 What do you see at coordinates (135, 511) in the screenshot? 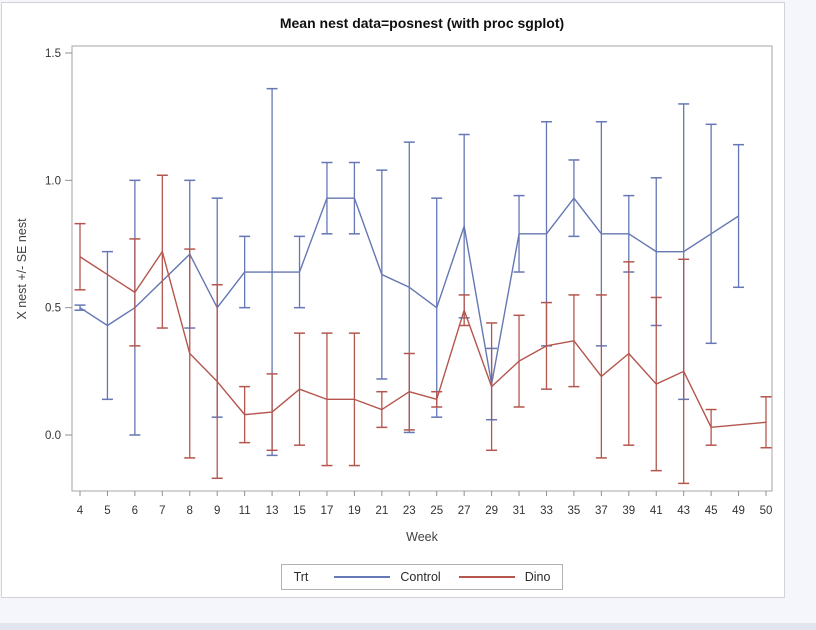
I see `svg-text: 6` at bounding box center [135, 511].